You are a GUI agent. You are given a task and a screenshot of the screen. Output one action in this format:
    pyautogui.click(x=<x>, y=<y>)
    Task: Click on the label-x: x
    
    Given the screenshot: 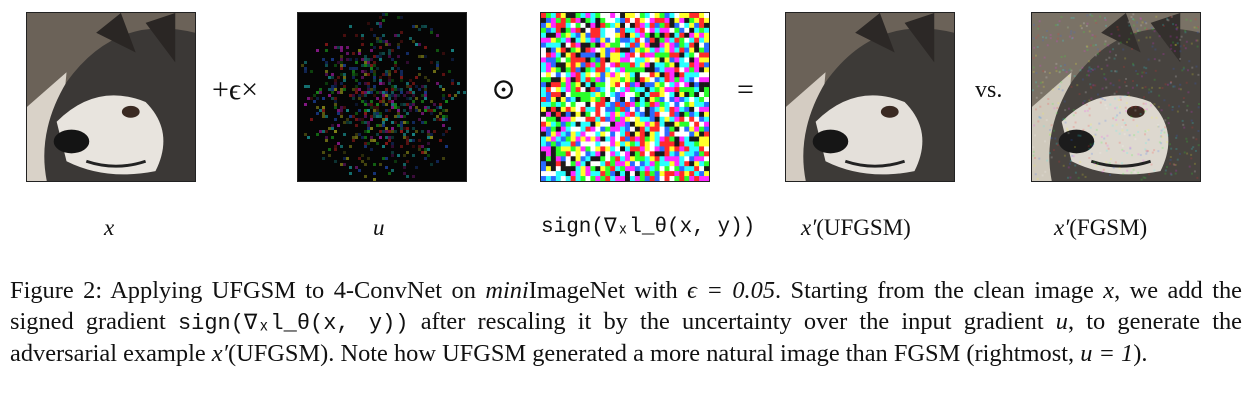 What is the action you would take?
    pyautogui.click(x=109, y=227)
    